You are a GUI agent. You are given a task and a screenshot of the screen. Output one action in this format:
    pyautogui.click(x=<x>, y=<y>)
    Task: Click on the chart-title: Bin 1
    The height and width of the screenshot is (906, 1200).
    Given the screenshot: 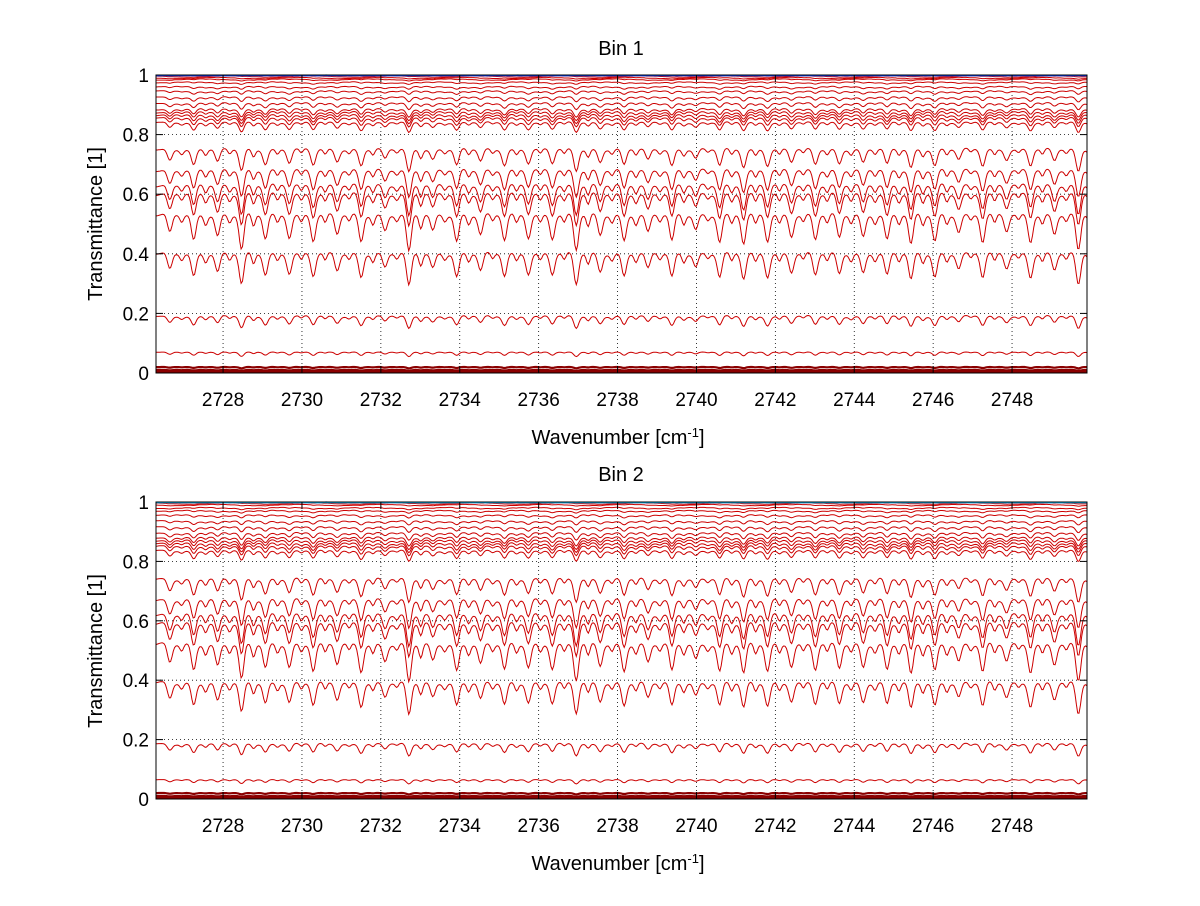 What is the action you would take?
    pyautogui.click(x=621, y=49)
    